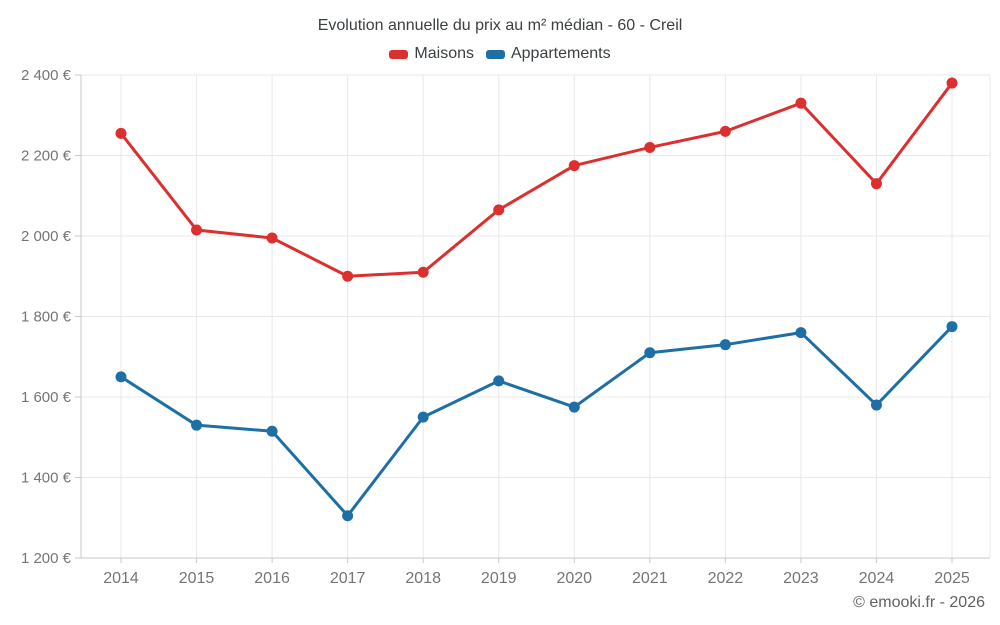 The image size is (1000, 625). Describe the element at coordinates (46, 397) in the screenshot. I see `y-axis-label: 1 600 €` at that location.